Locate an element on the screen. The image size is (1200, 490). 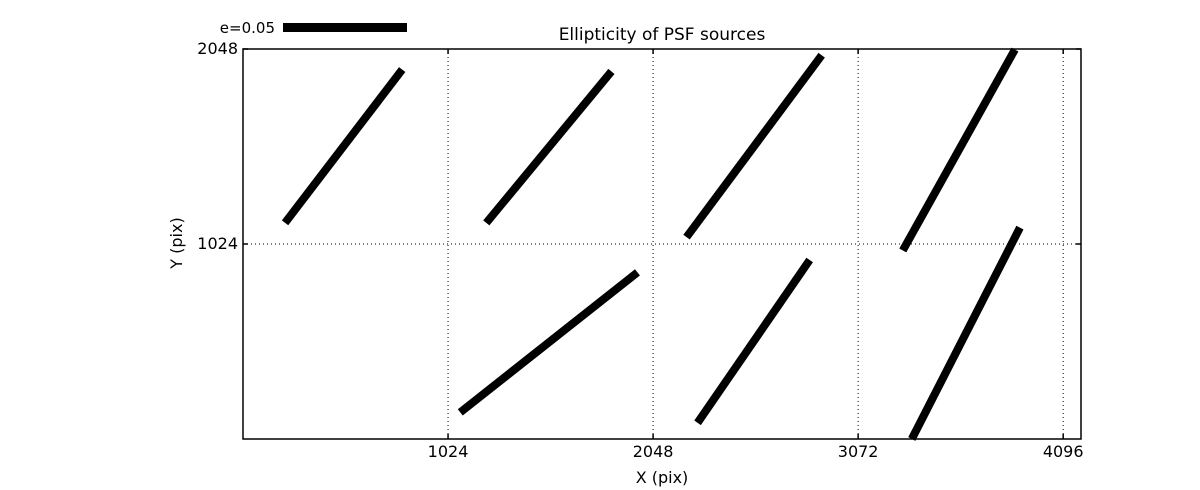
y-tick-label-2048: 2048 is located at coordinates (217, 48).